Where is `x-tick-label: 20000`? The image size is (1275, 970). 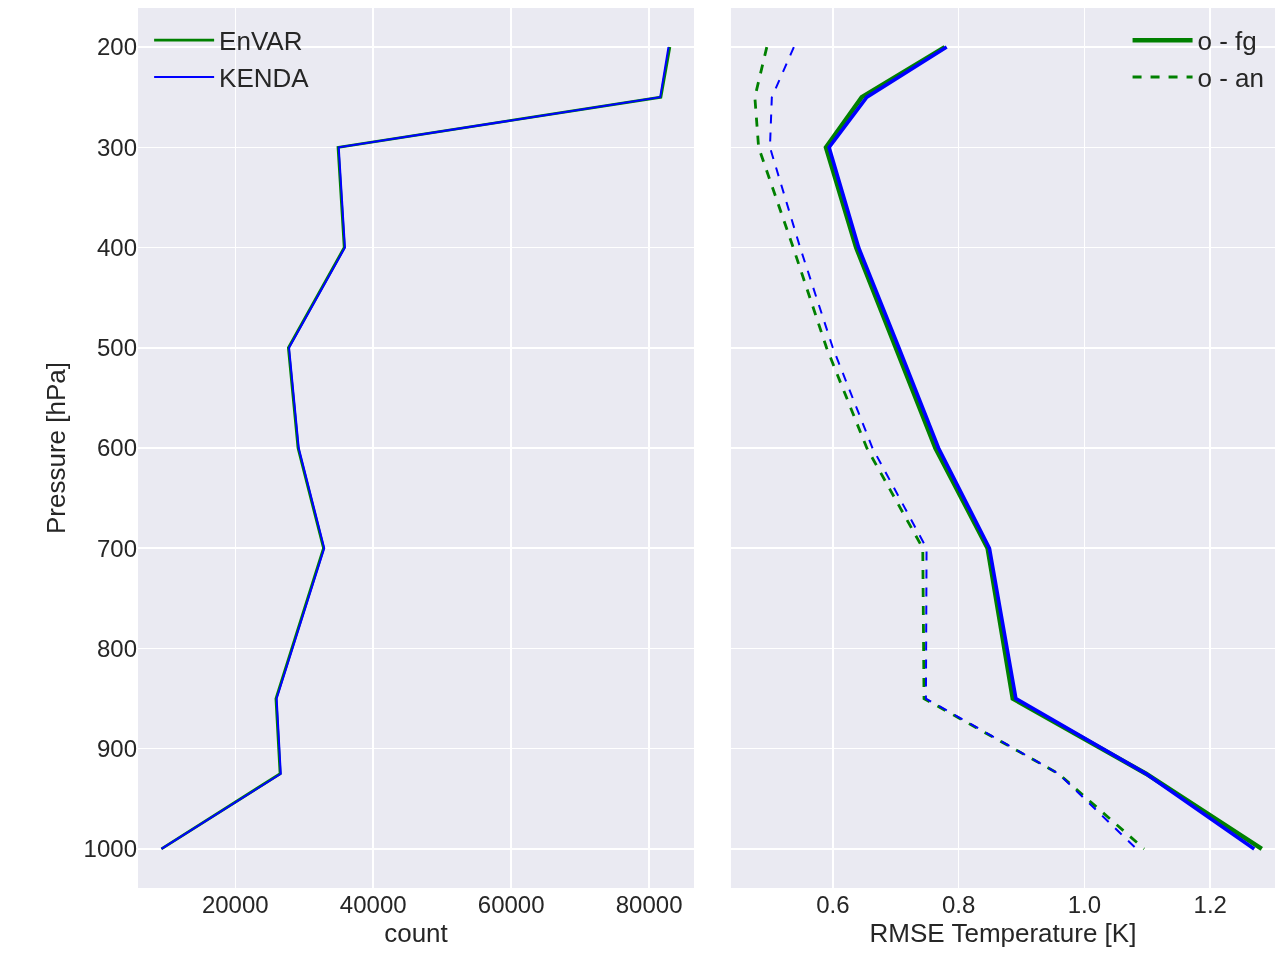
x-tick-label: 20000 is located at coordinates (235, 904).